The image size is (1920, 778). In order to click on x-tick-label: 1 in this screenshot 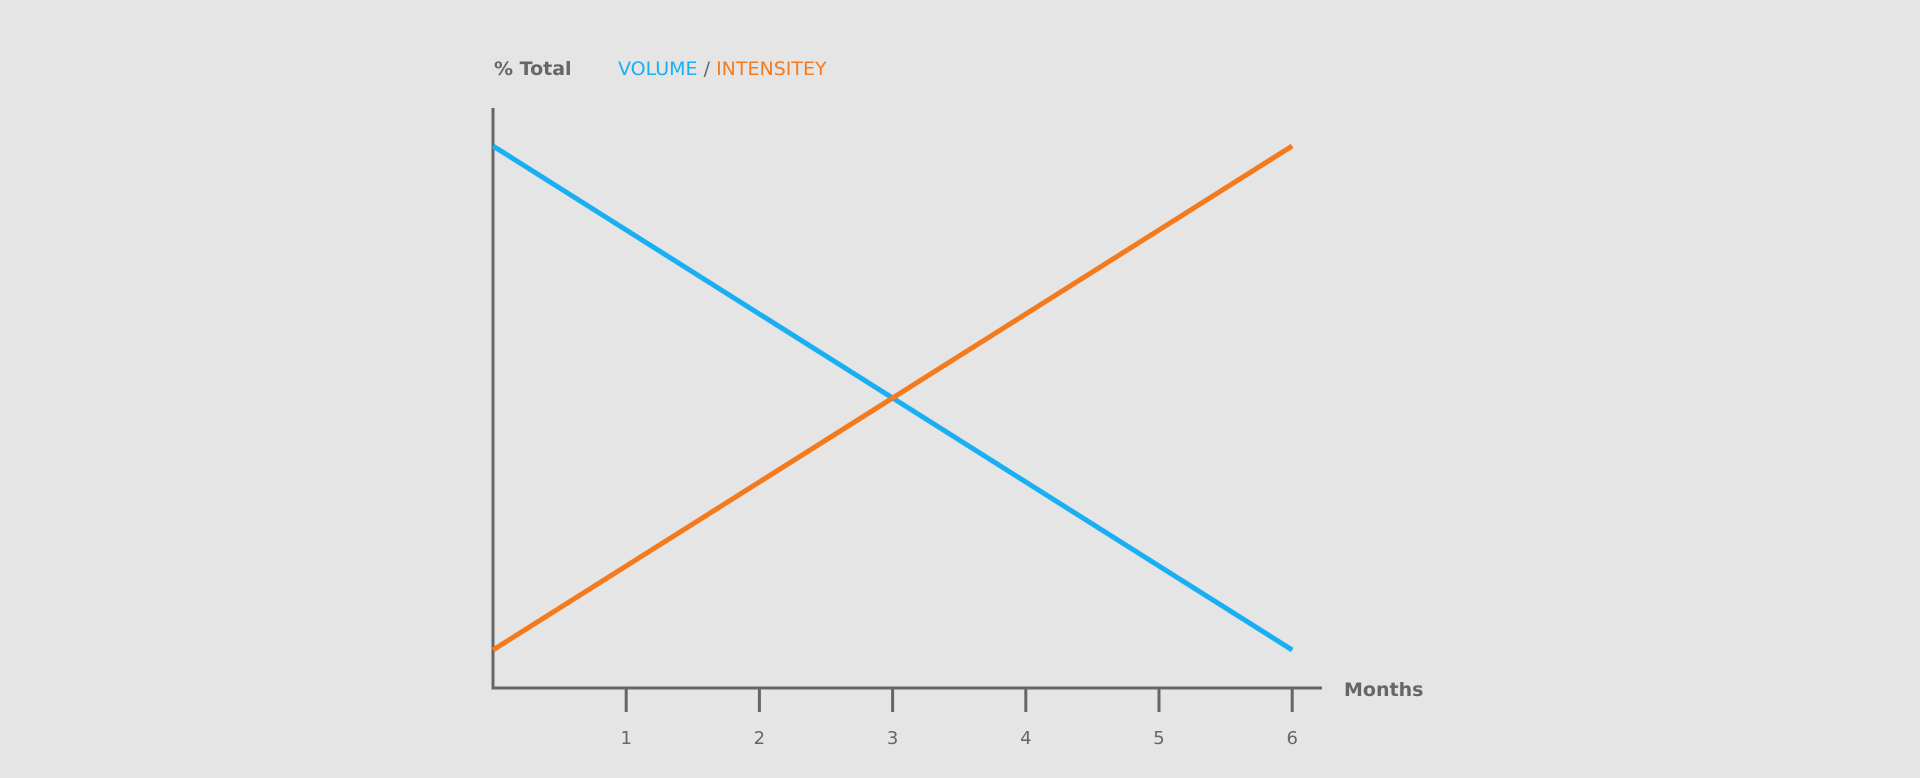, I will do `click(625, 738)`.